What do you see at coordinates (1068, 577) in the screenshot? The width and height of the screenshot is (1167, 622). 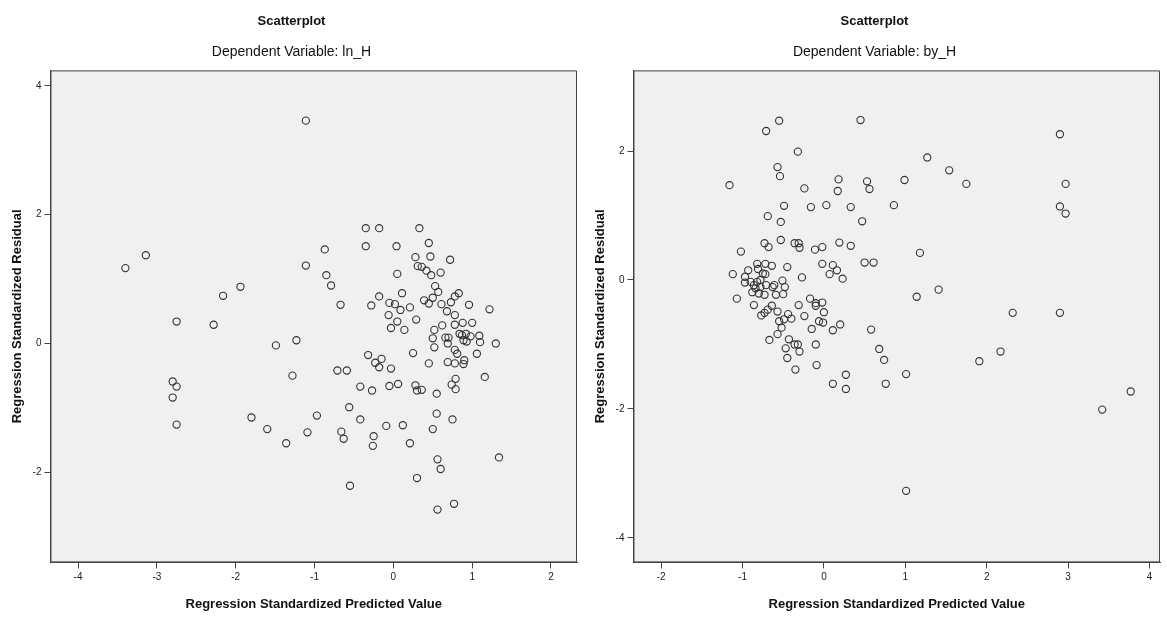 I see `x-tick-label: 3` at bounding box center [1068, 577].